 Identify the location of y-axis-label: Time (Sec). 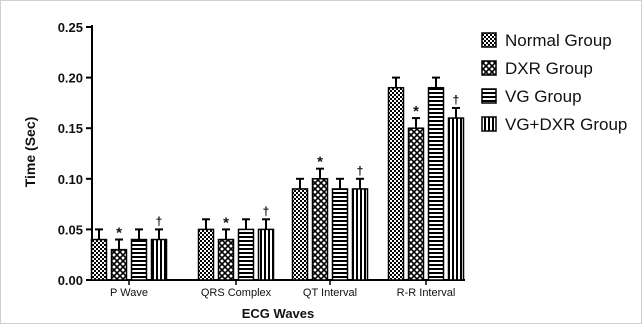
(30, 152).